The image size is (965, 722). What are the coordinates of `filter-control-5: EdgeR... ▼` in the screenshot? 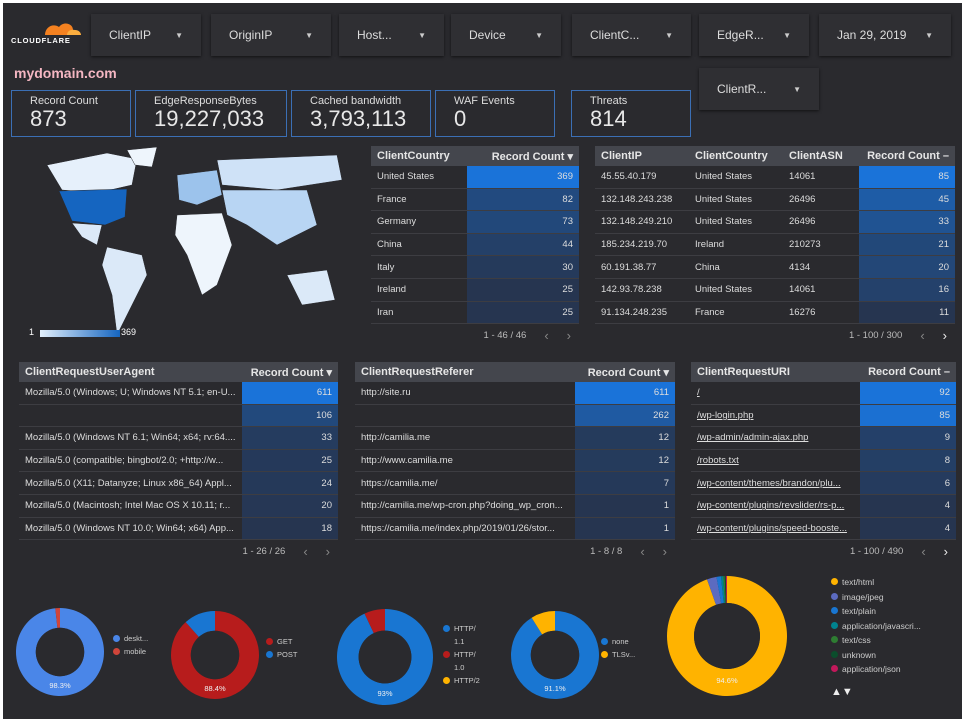 It's located at (754, 35).